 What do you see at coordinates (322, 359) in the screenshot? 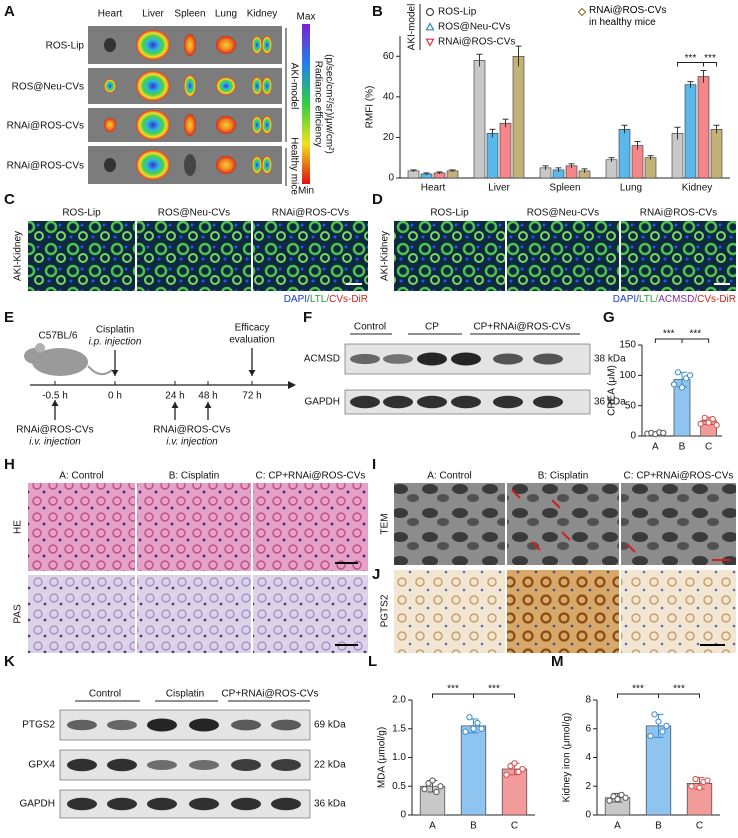
I see `protein-label: ACMSD` at bounding box center [322, 359].